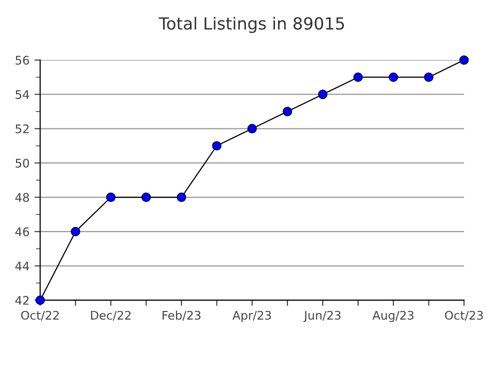 The width and height of the screenshot is (490, 380). What do you see at coordinates (181, 315) in the screenshot?
I see `x-tick-label: Feb/23` at bounding box center [181, 315].